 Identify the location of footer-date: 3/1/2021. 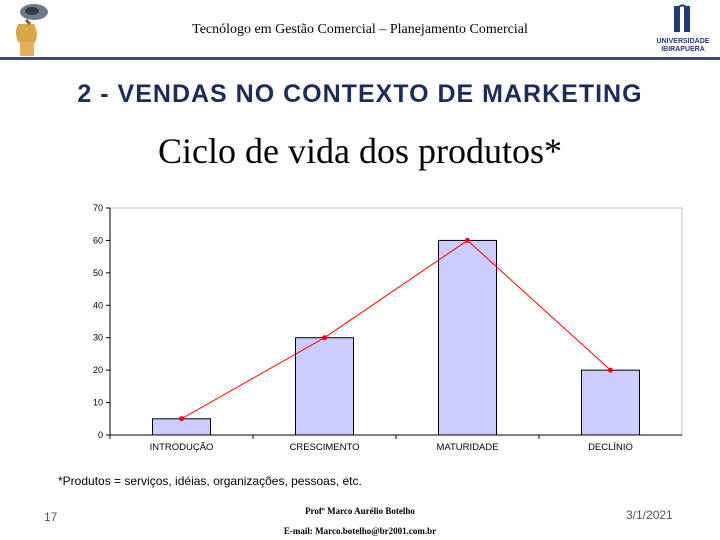
(649, 515).